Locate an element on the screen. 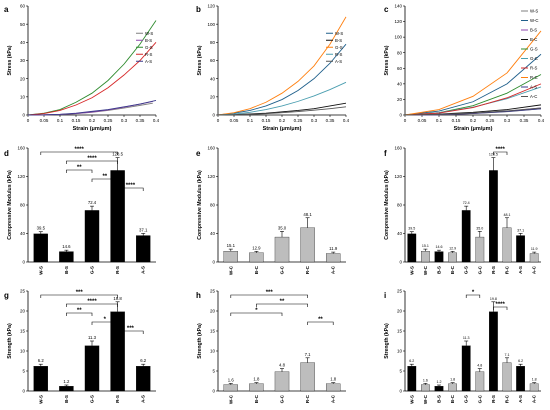 Image resolution: width=550 pixels, height=410 pixels. data-label: 11.9 is located at coordinates (333, 248).